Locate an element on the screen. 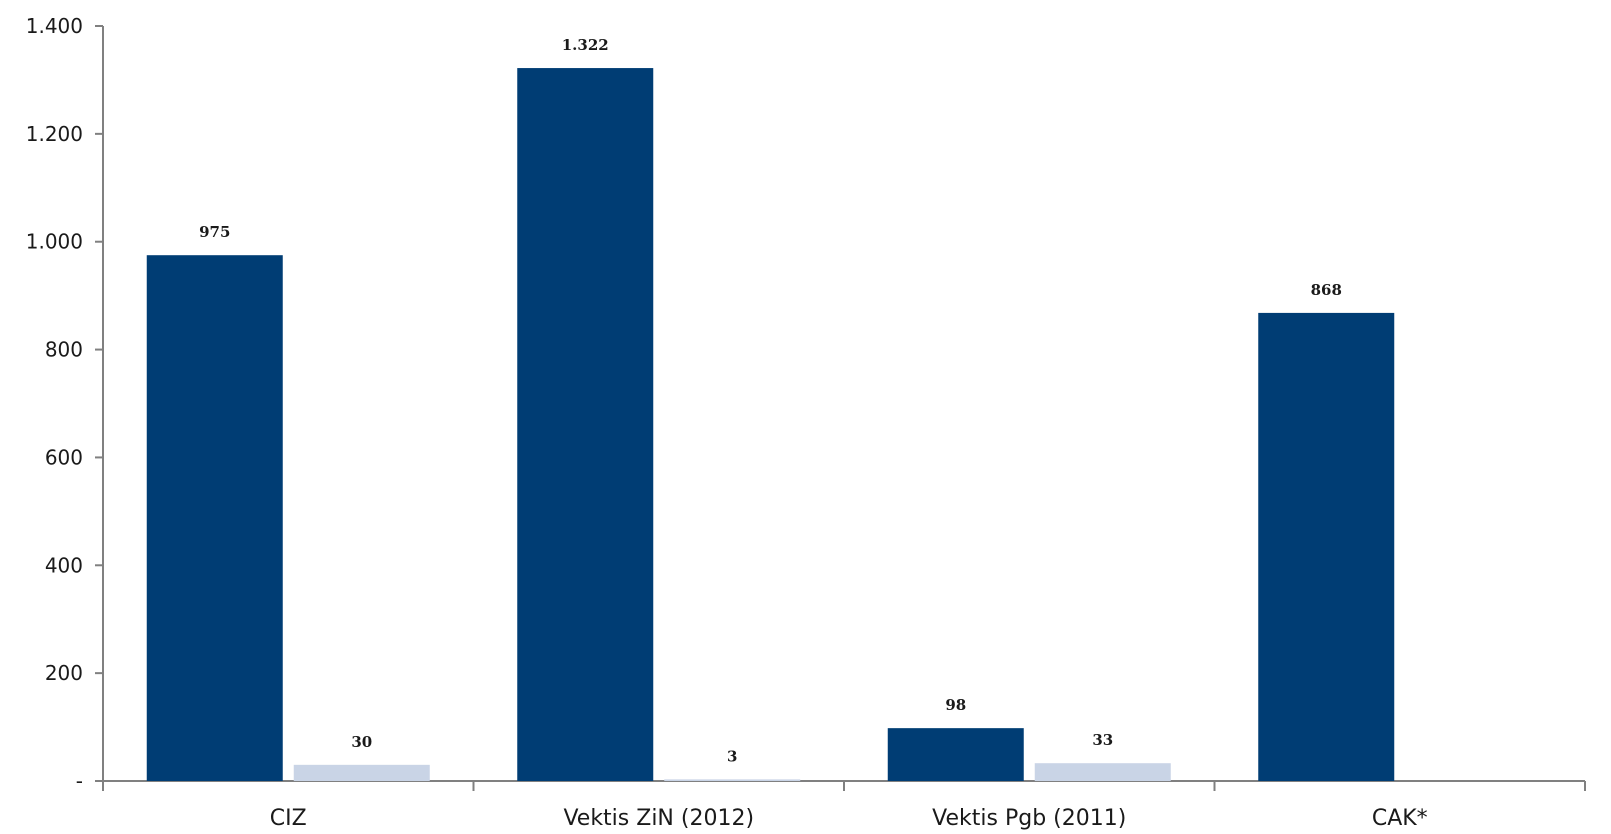 The width and height of the screenshot is (1611, 834). y-tick-label: 1.400 is located at coordinates (54, 26).